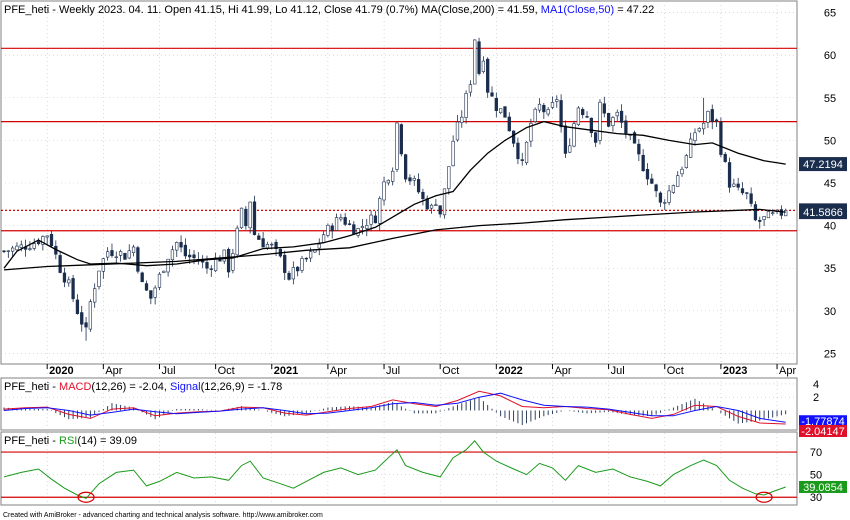 This screenshot has width=850, height=520. What do you see at coordinates (830, 354) in the screenshot?
I see `price-tick-label: 25` at bounding box center [830, 354].